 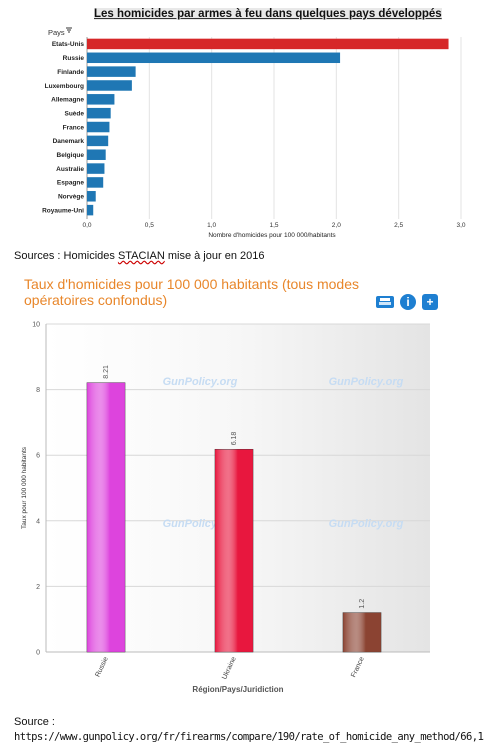 What do you see at coordinates (460, 225) in the screenshot?
I see `chart1-x-tick-label: 3,0` at bounding box center [460, 225].